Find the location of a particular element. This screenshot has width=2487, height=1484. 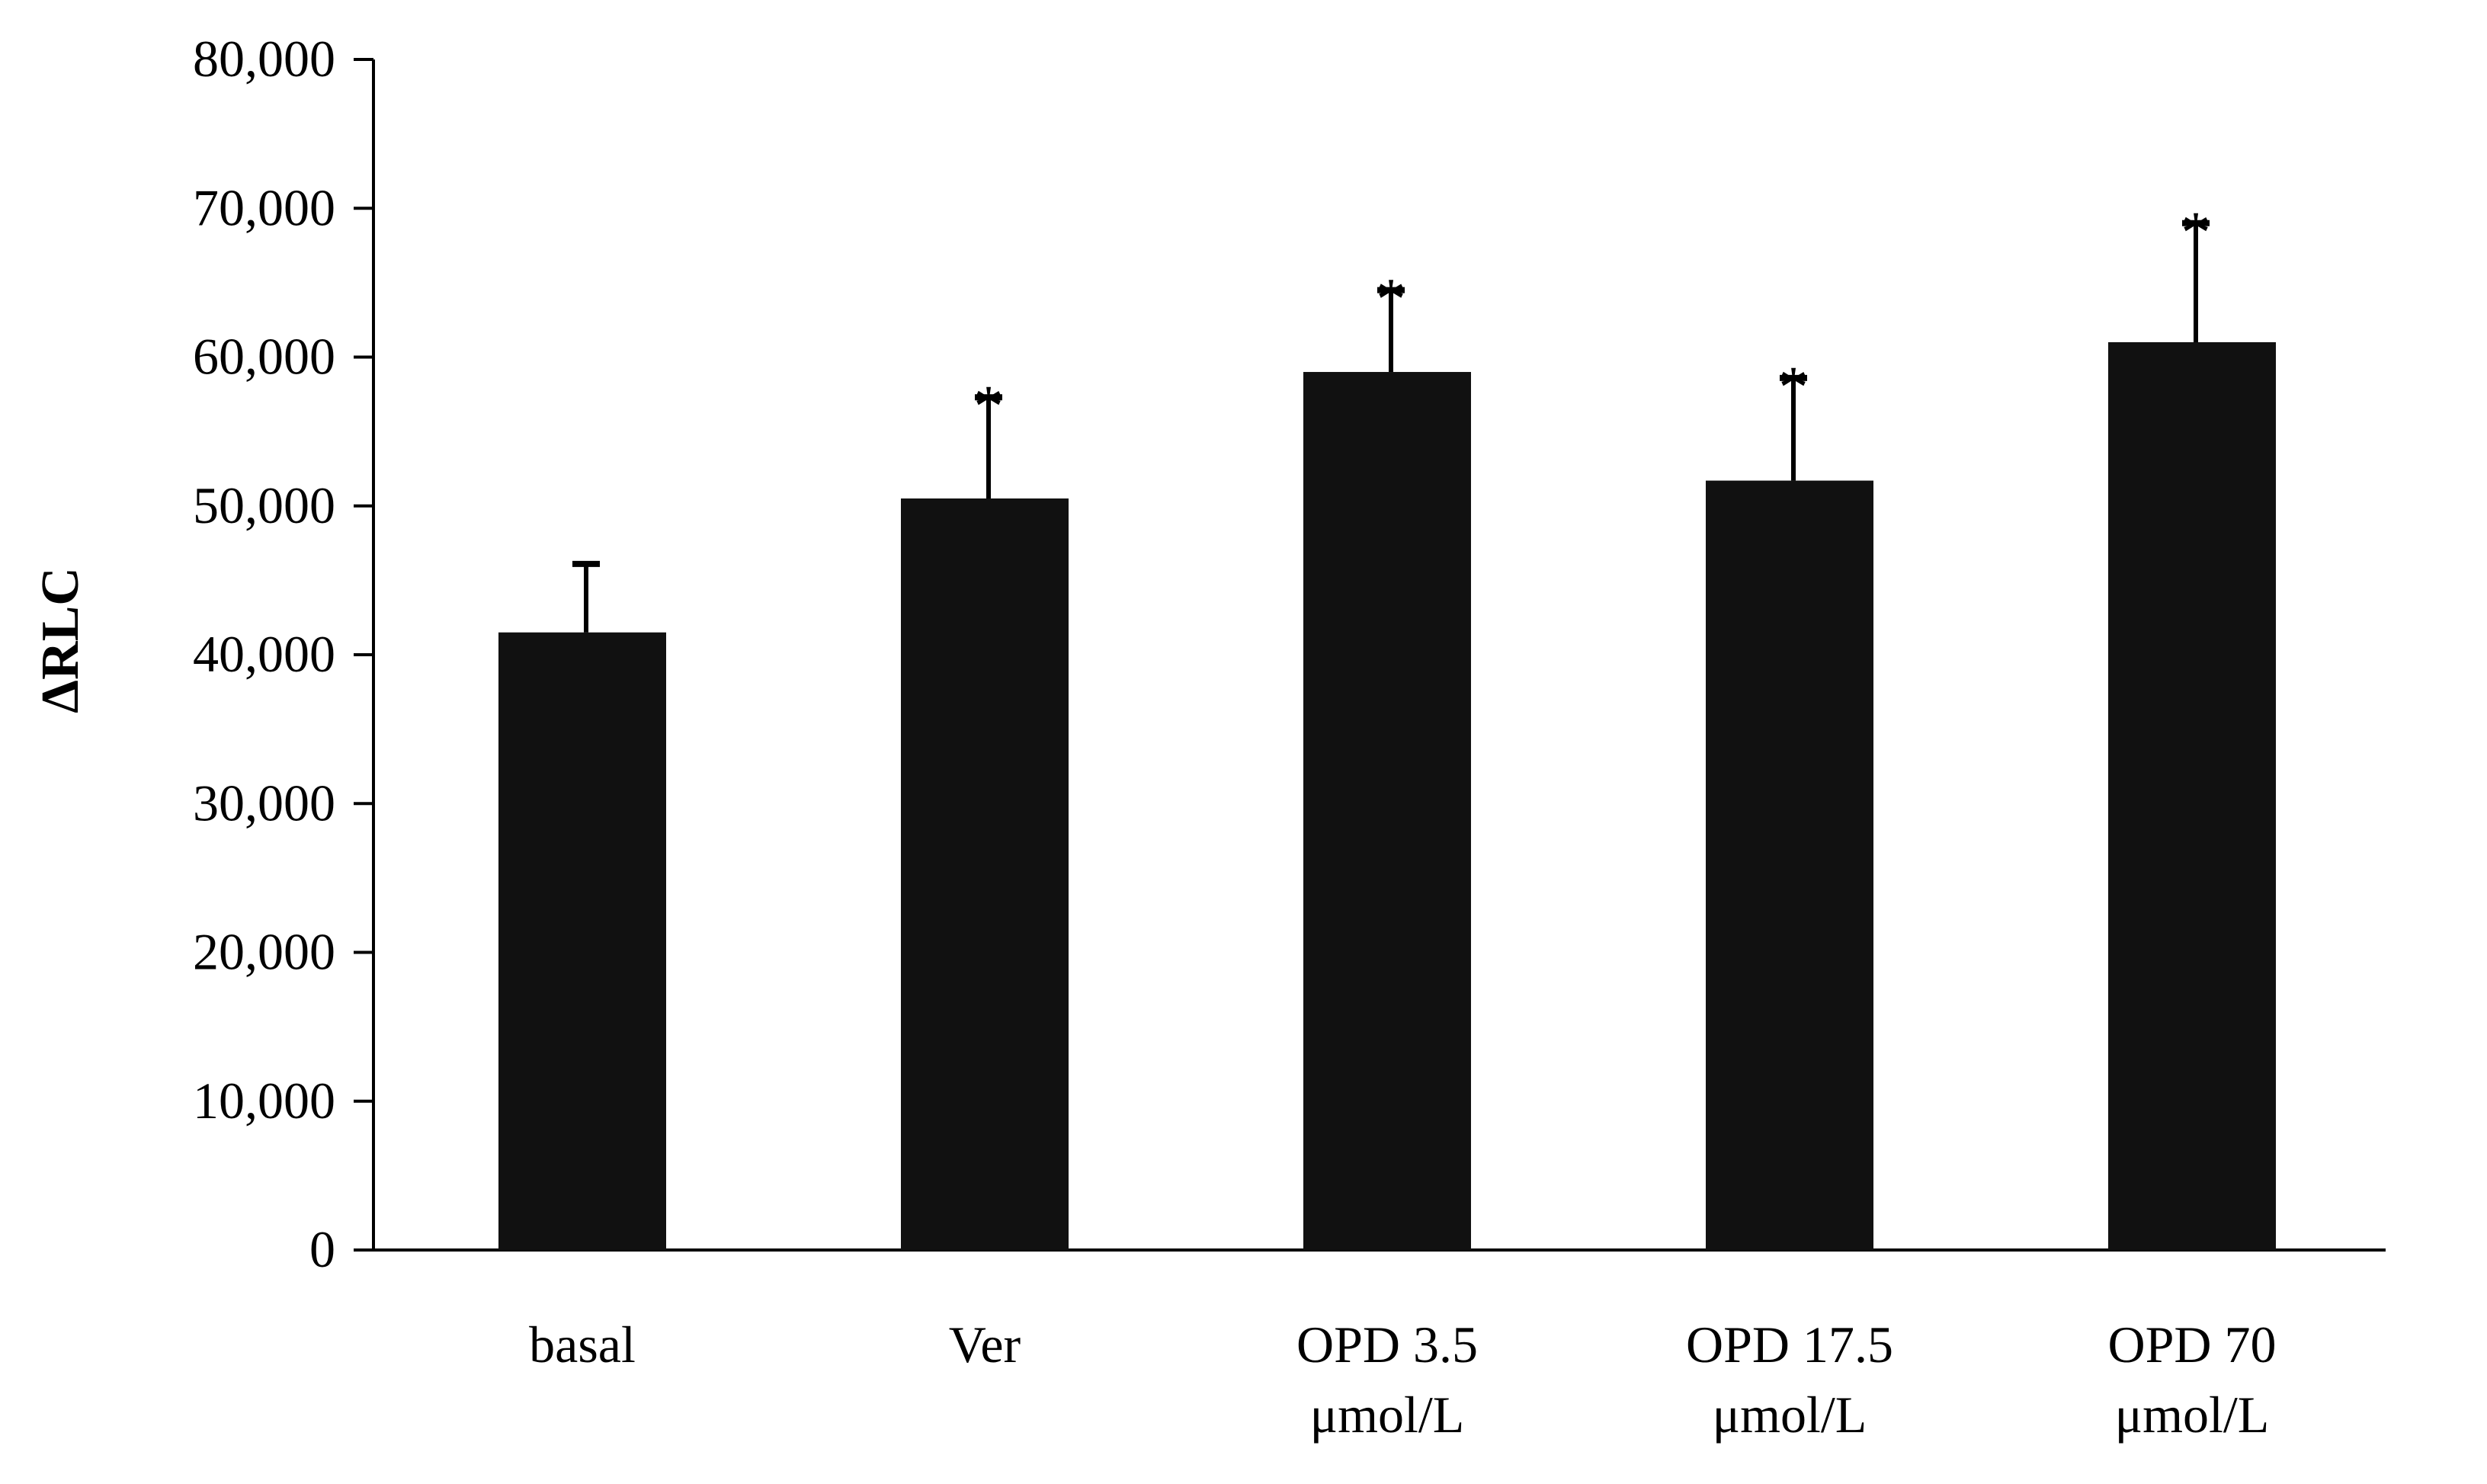

y-tick-label: 20,000 is located at coordinates (264, 952).